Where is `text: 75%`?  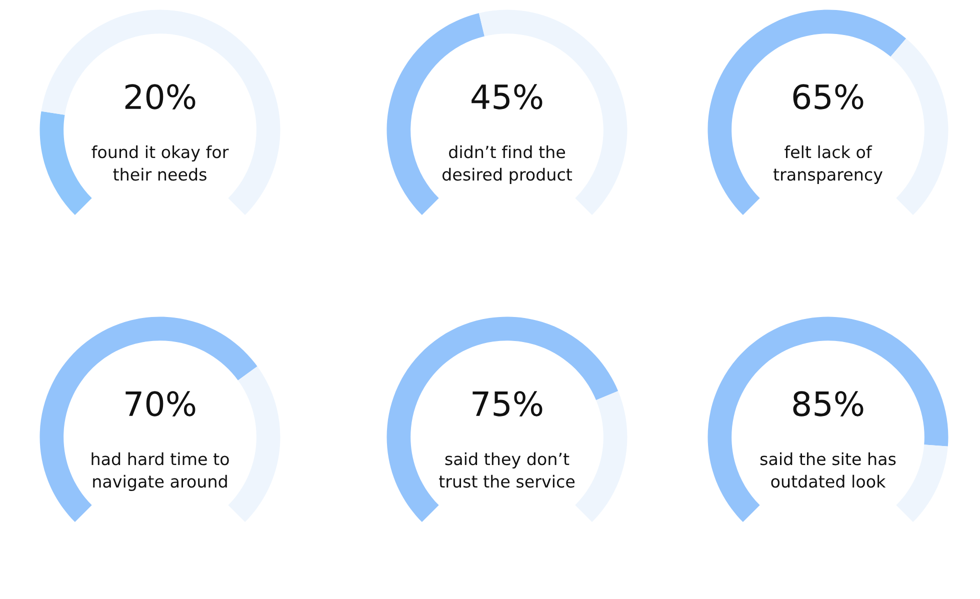 text: 75% is located at coordinates (507, 403).